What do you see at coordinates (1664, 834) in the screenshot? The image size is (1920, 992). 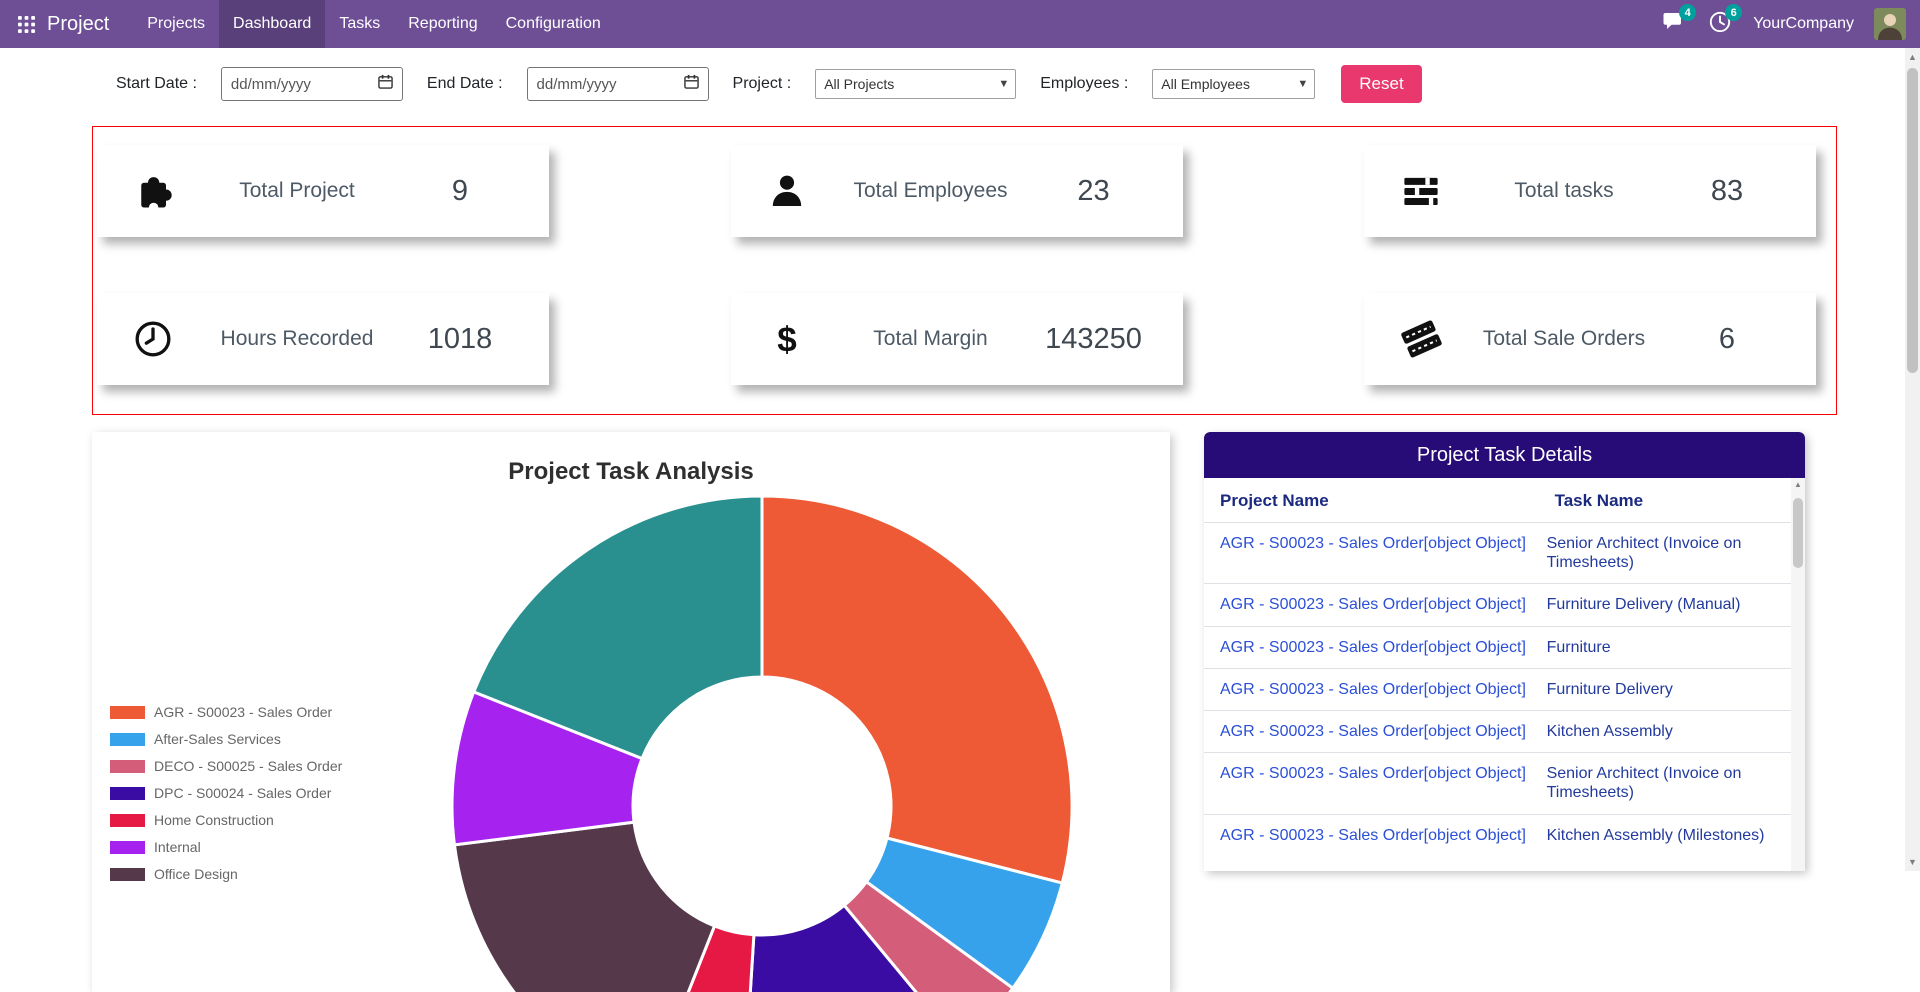 I see `task-name-cell: Kitchen Assembly (Milestones)` at bounding box center [1664, 834].